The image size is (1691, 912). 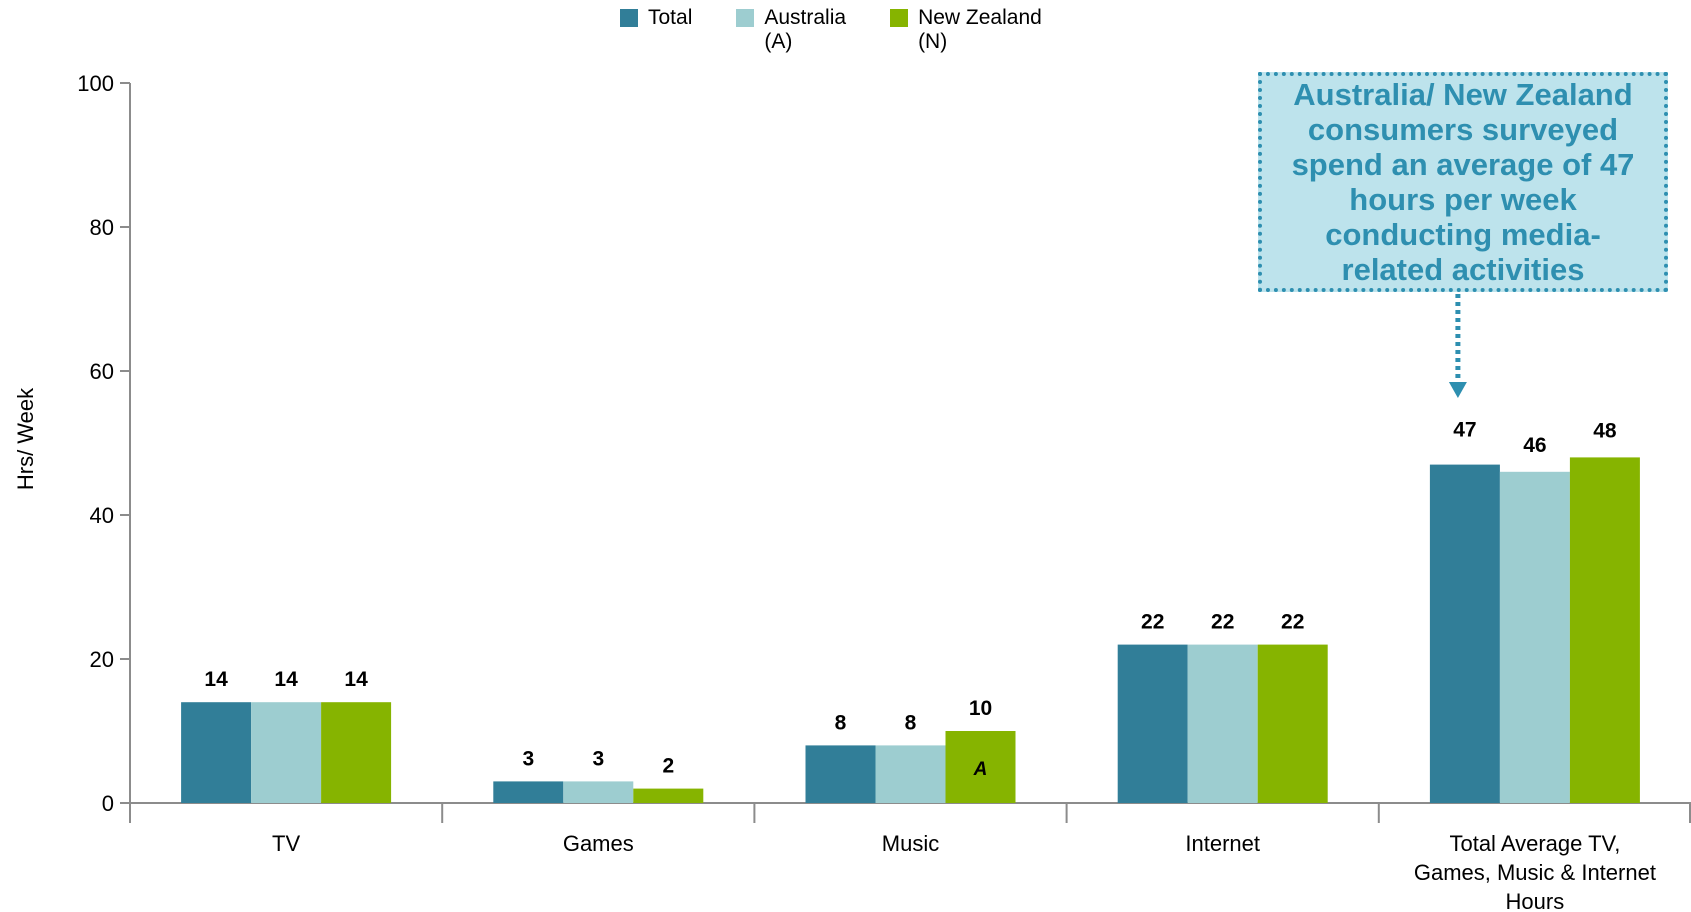 What do you see at coordinates (656, 30) in the screenshot?
I see `legend-item-total: Total` at bounding box center [656, 30].